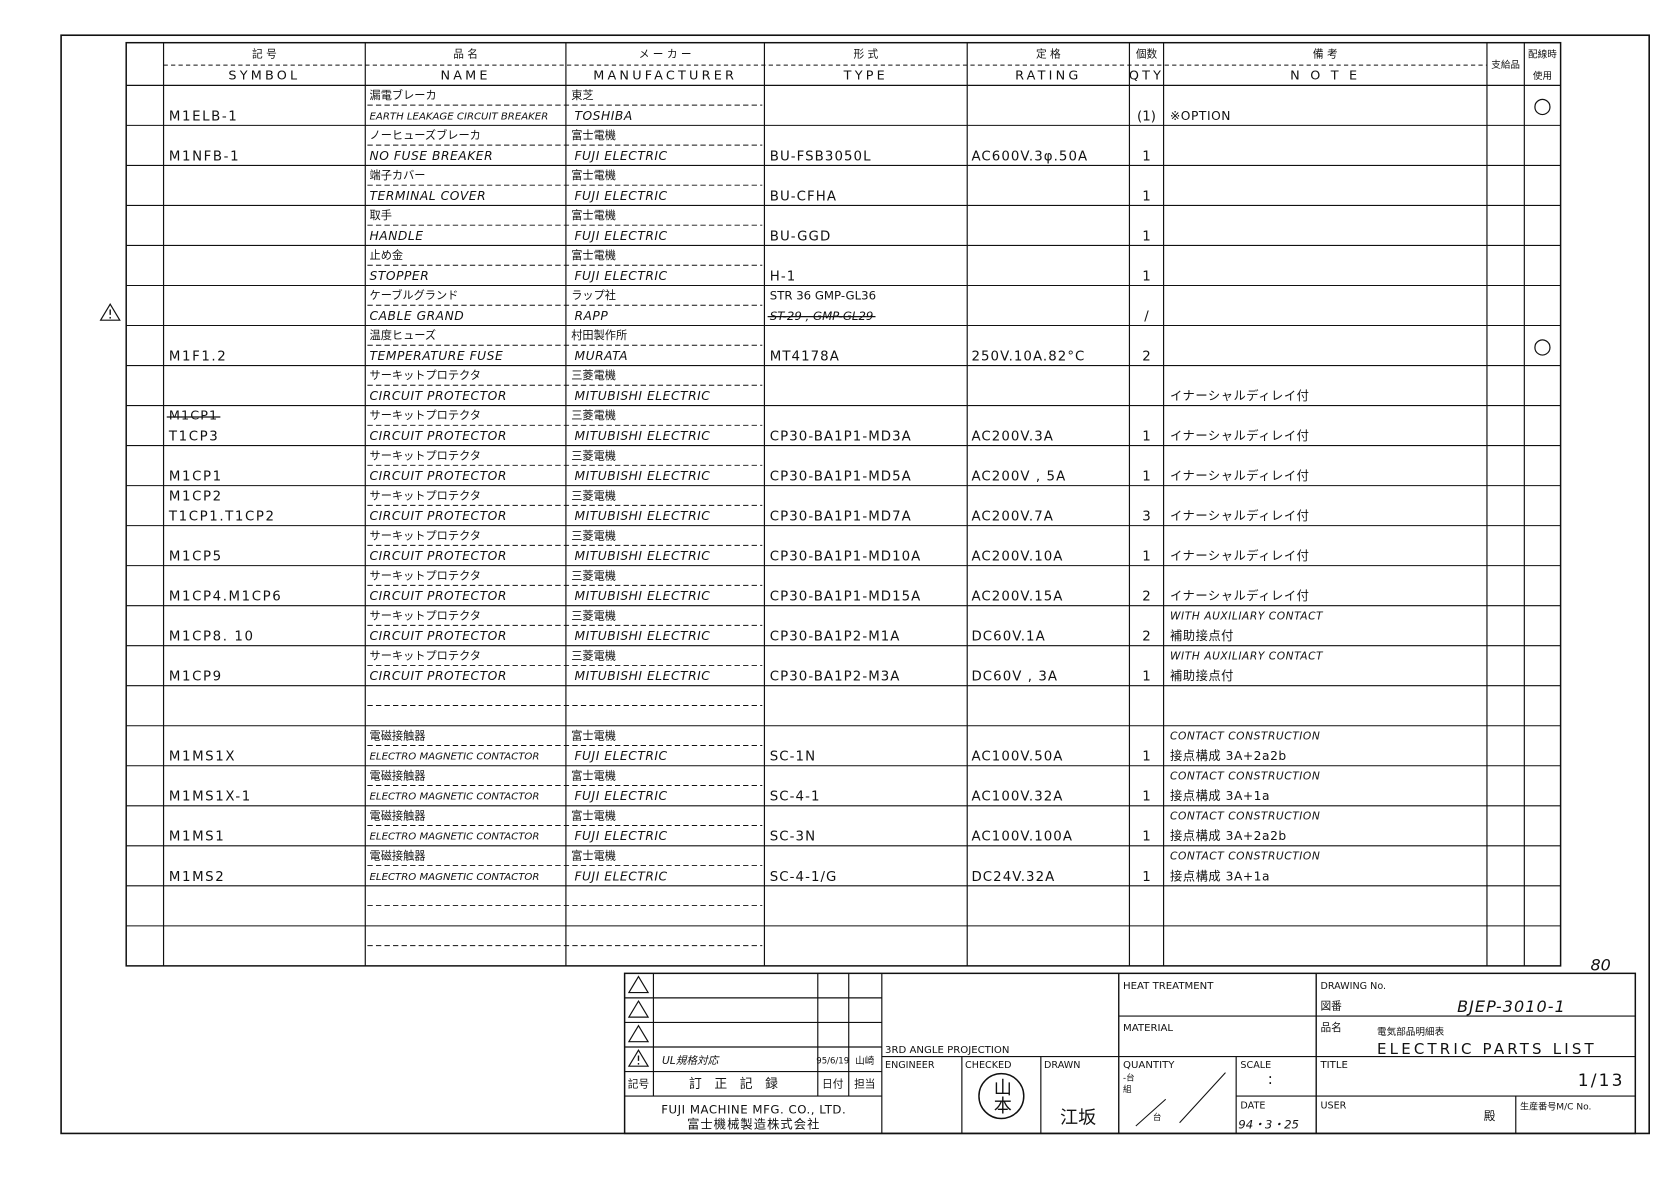 This screenshot has height=1190, width=1674. Describe the element at coordinates (403, 335) in the screenshot. I see `cell-text: 温度ヒューズ` at that location.